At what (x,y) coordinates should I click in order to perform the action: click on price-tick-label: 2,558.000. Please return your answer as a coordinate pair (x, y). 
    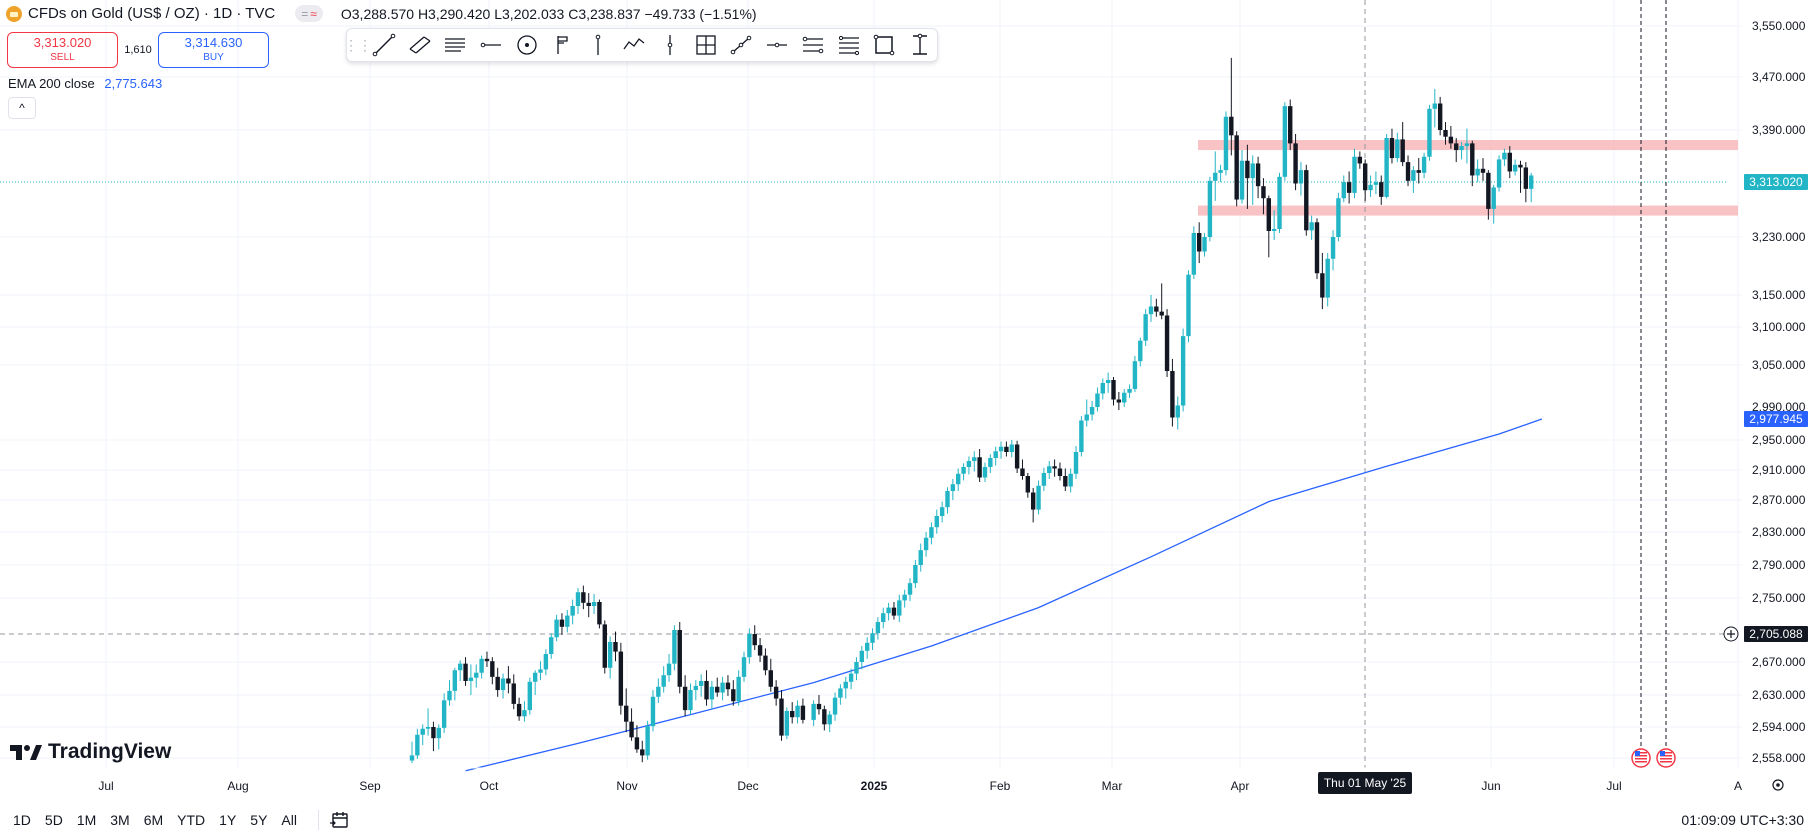
    Looking at the image, I should click on (1779, 758).